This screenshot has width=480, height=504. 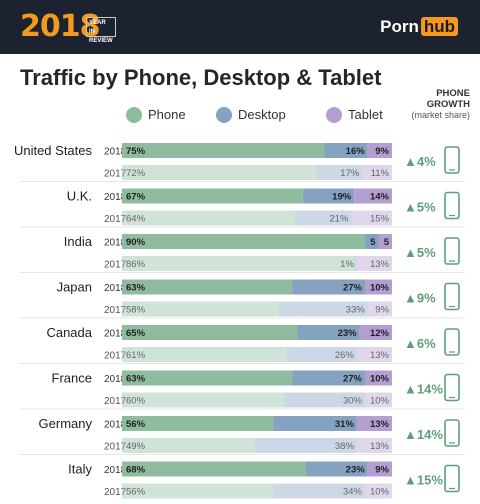 I want to click on value-label-desktop: 30%, so click(x=353, y=401).